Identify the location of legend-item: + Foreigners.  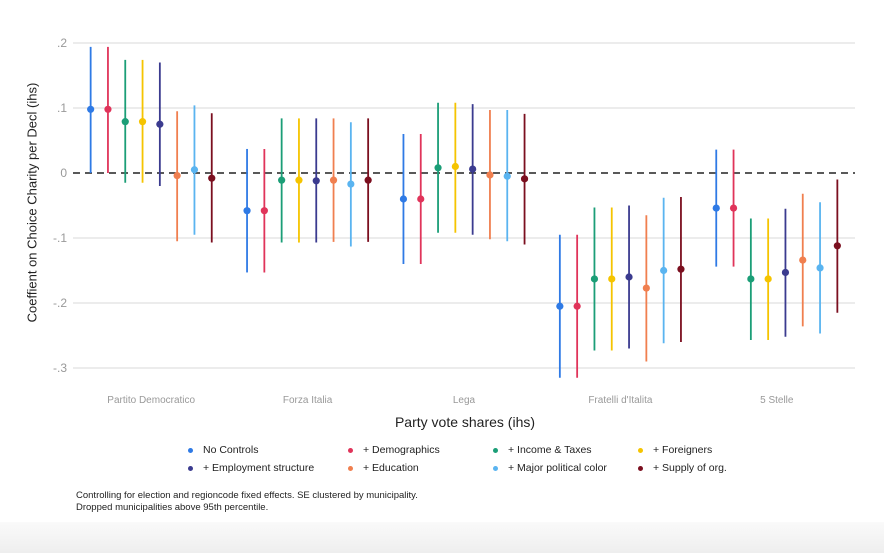
(708, 450).